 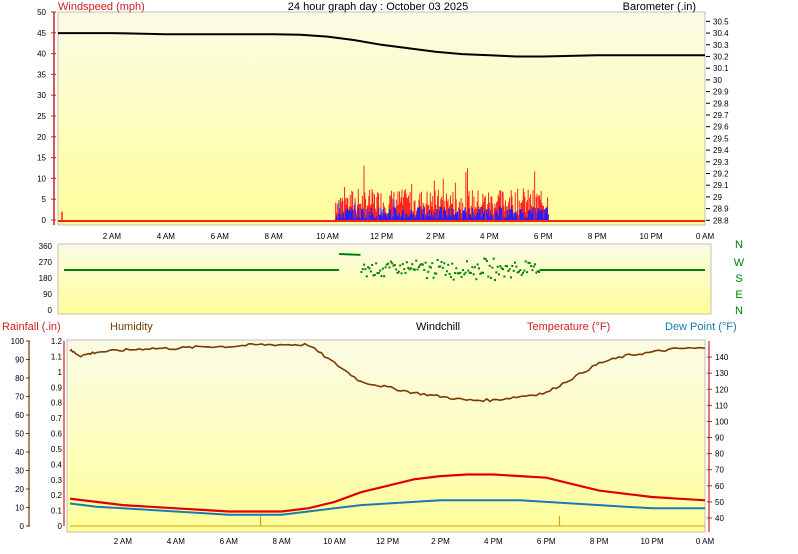 I want to click on humidity-tick-label: 70, so click(x=19, y=397).